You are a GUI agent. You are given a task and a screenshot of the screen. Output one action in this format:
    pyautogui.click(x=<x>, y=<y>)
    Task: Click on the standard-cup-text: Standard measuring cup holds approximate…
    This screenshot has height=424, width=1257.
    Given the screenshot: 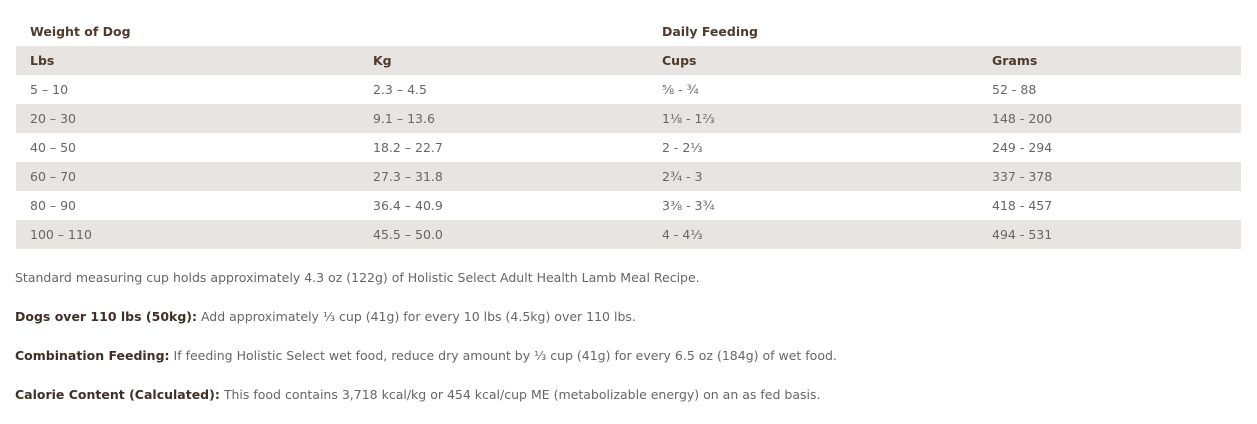 What is the action you would take?
    pyautogui.click(x=357, y=277)
    